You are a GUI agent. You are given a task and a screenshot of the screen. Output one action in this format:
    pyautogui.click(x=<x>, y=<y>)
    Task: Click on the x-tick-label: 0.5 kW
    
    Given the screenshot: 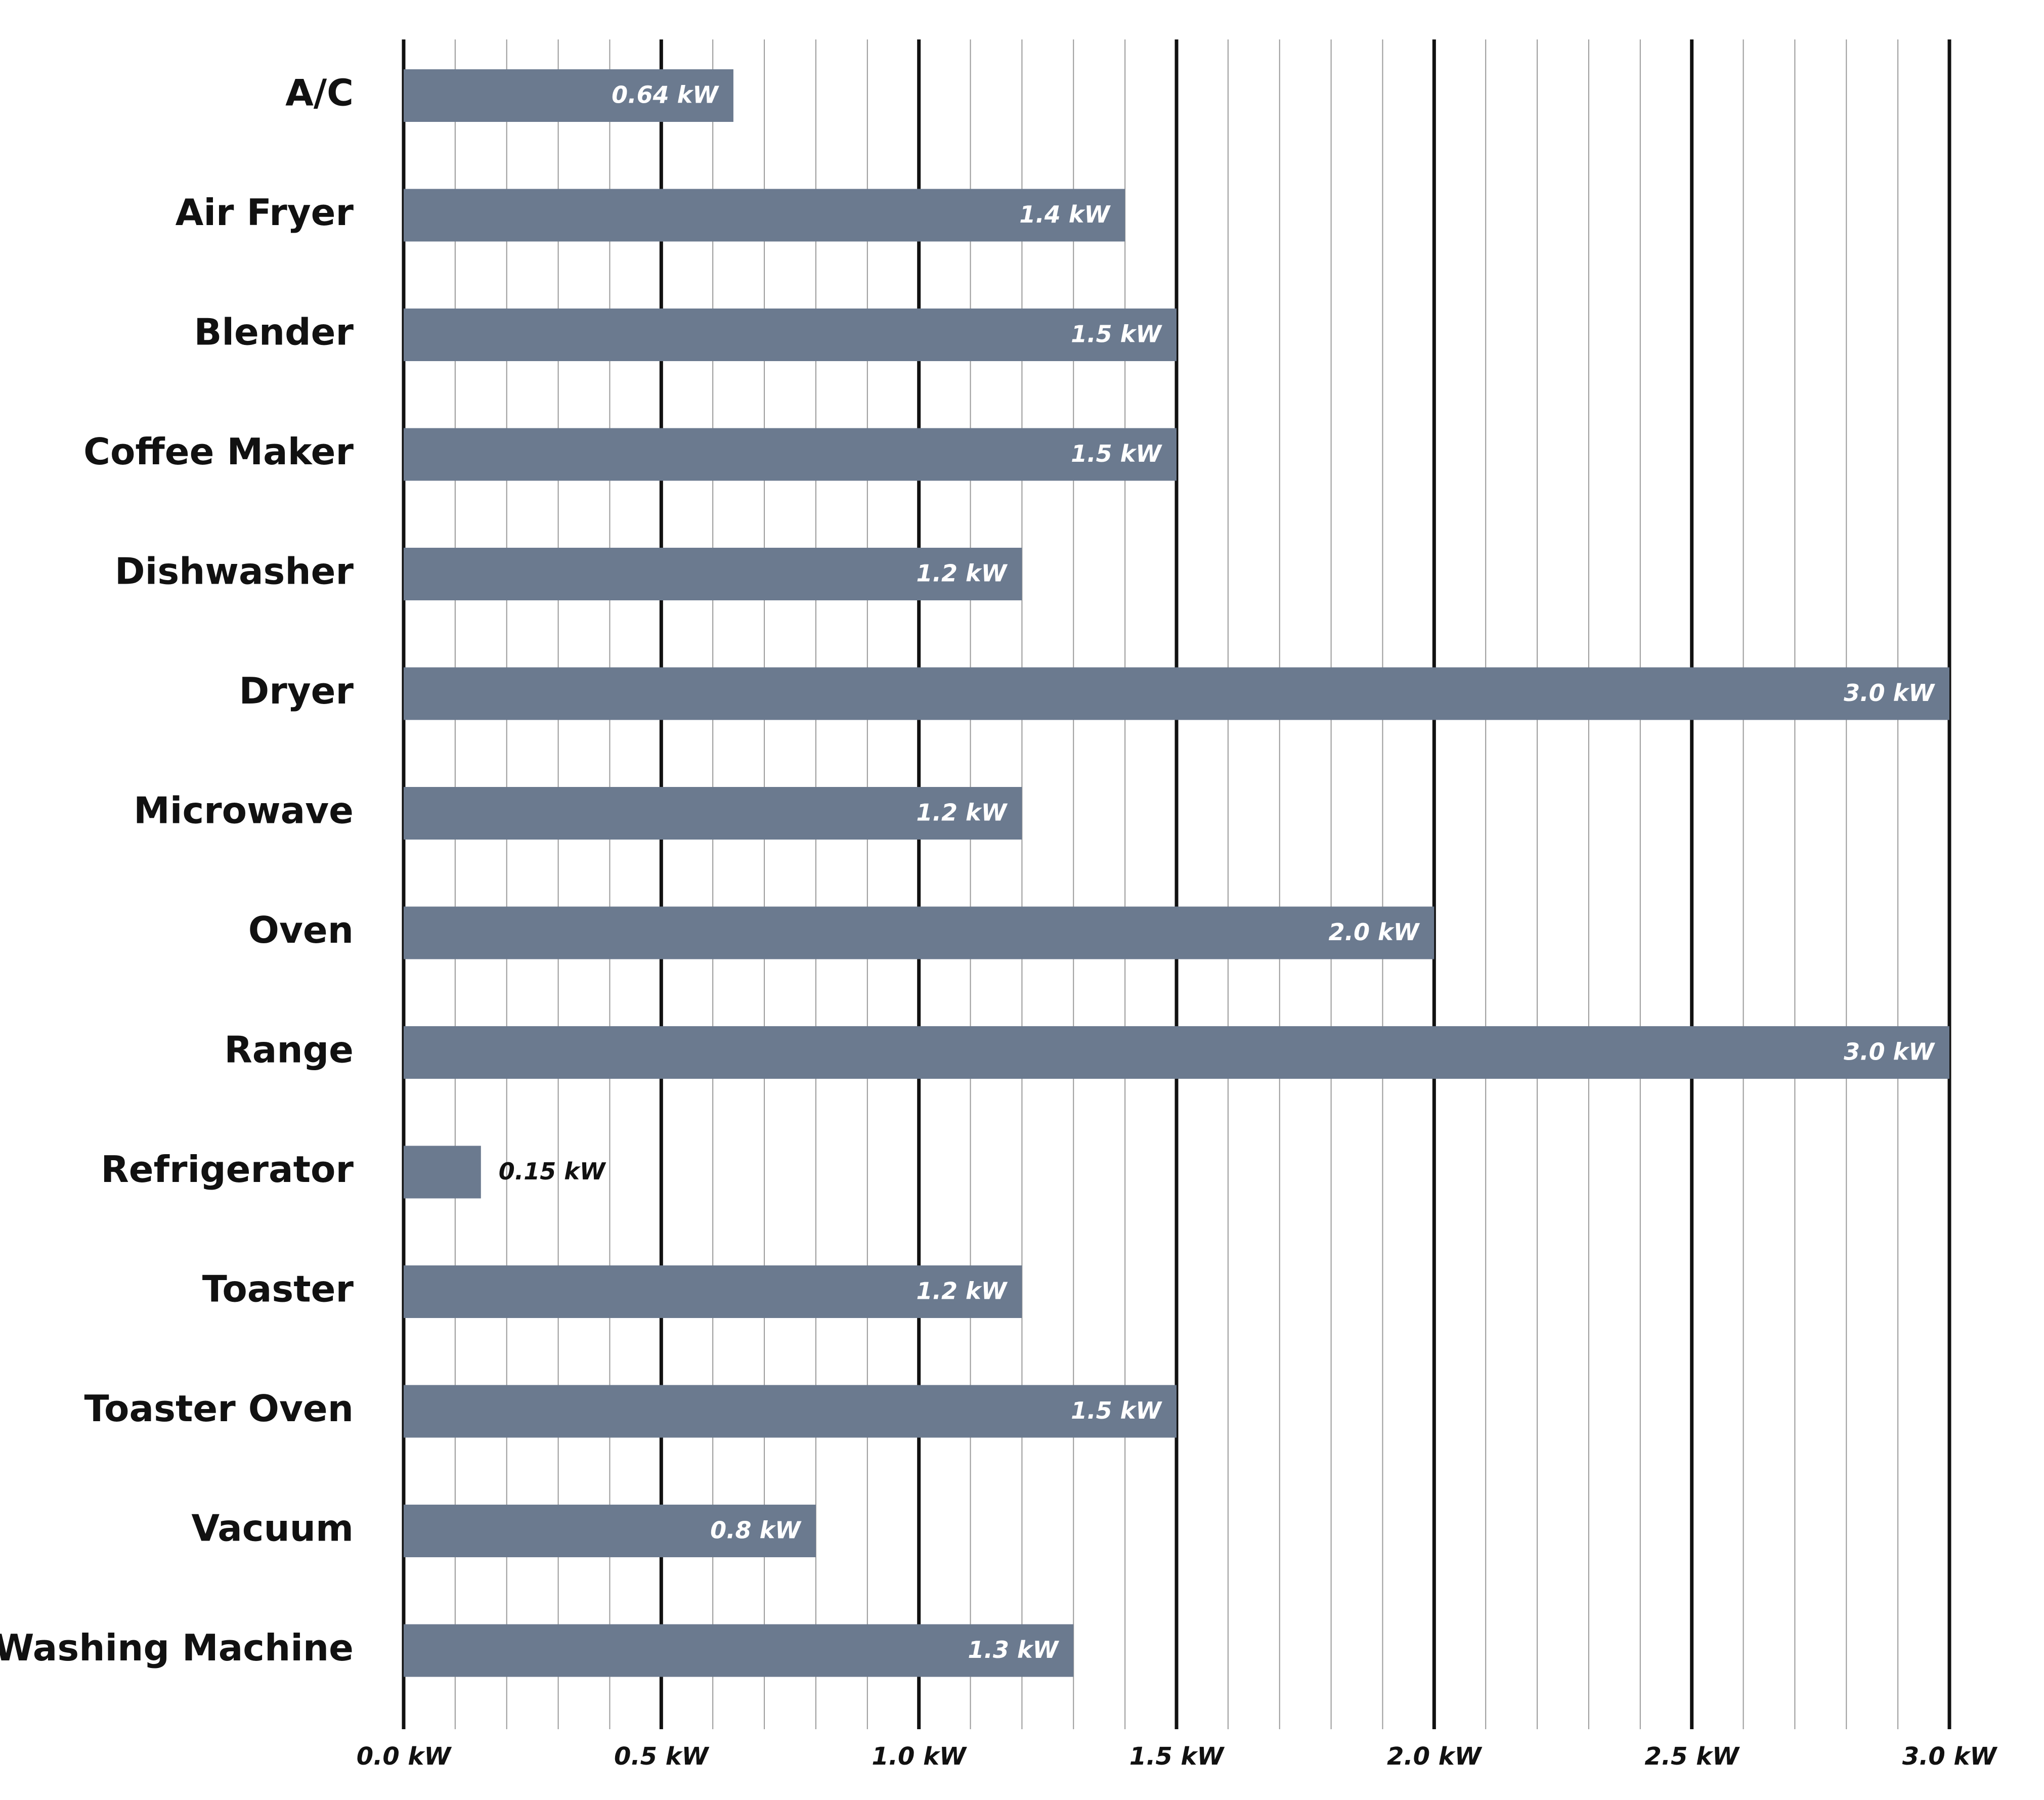 What is the action you would take?
    pyautogui.click(x=662, y=1756)
    